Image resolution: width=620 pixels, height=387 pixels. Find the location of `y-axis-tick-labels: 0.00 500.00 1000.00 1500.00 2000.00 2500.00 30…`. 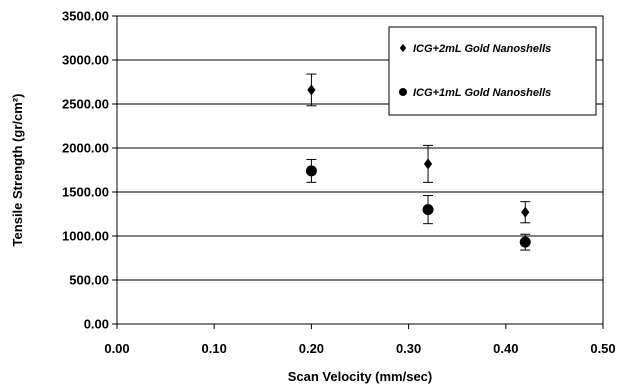

y-axis-tick-labels: 0.00 500.00 1000.00 1500.00 2000.00 2500.00 30… is located at coordinates (85, 170).